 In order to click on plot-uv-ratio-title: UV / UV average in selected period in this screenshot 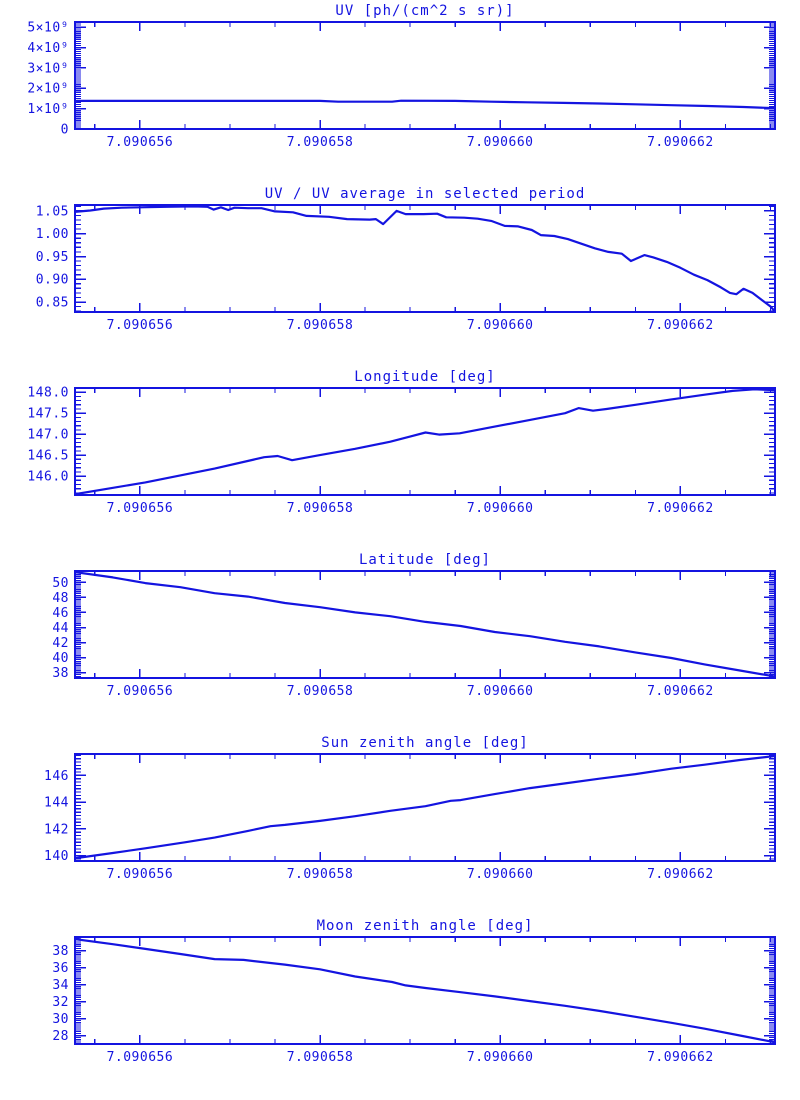, I will do `click(425, 194)`.